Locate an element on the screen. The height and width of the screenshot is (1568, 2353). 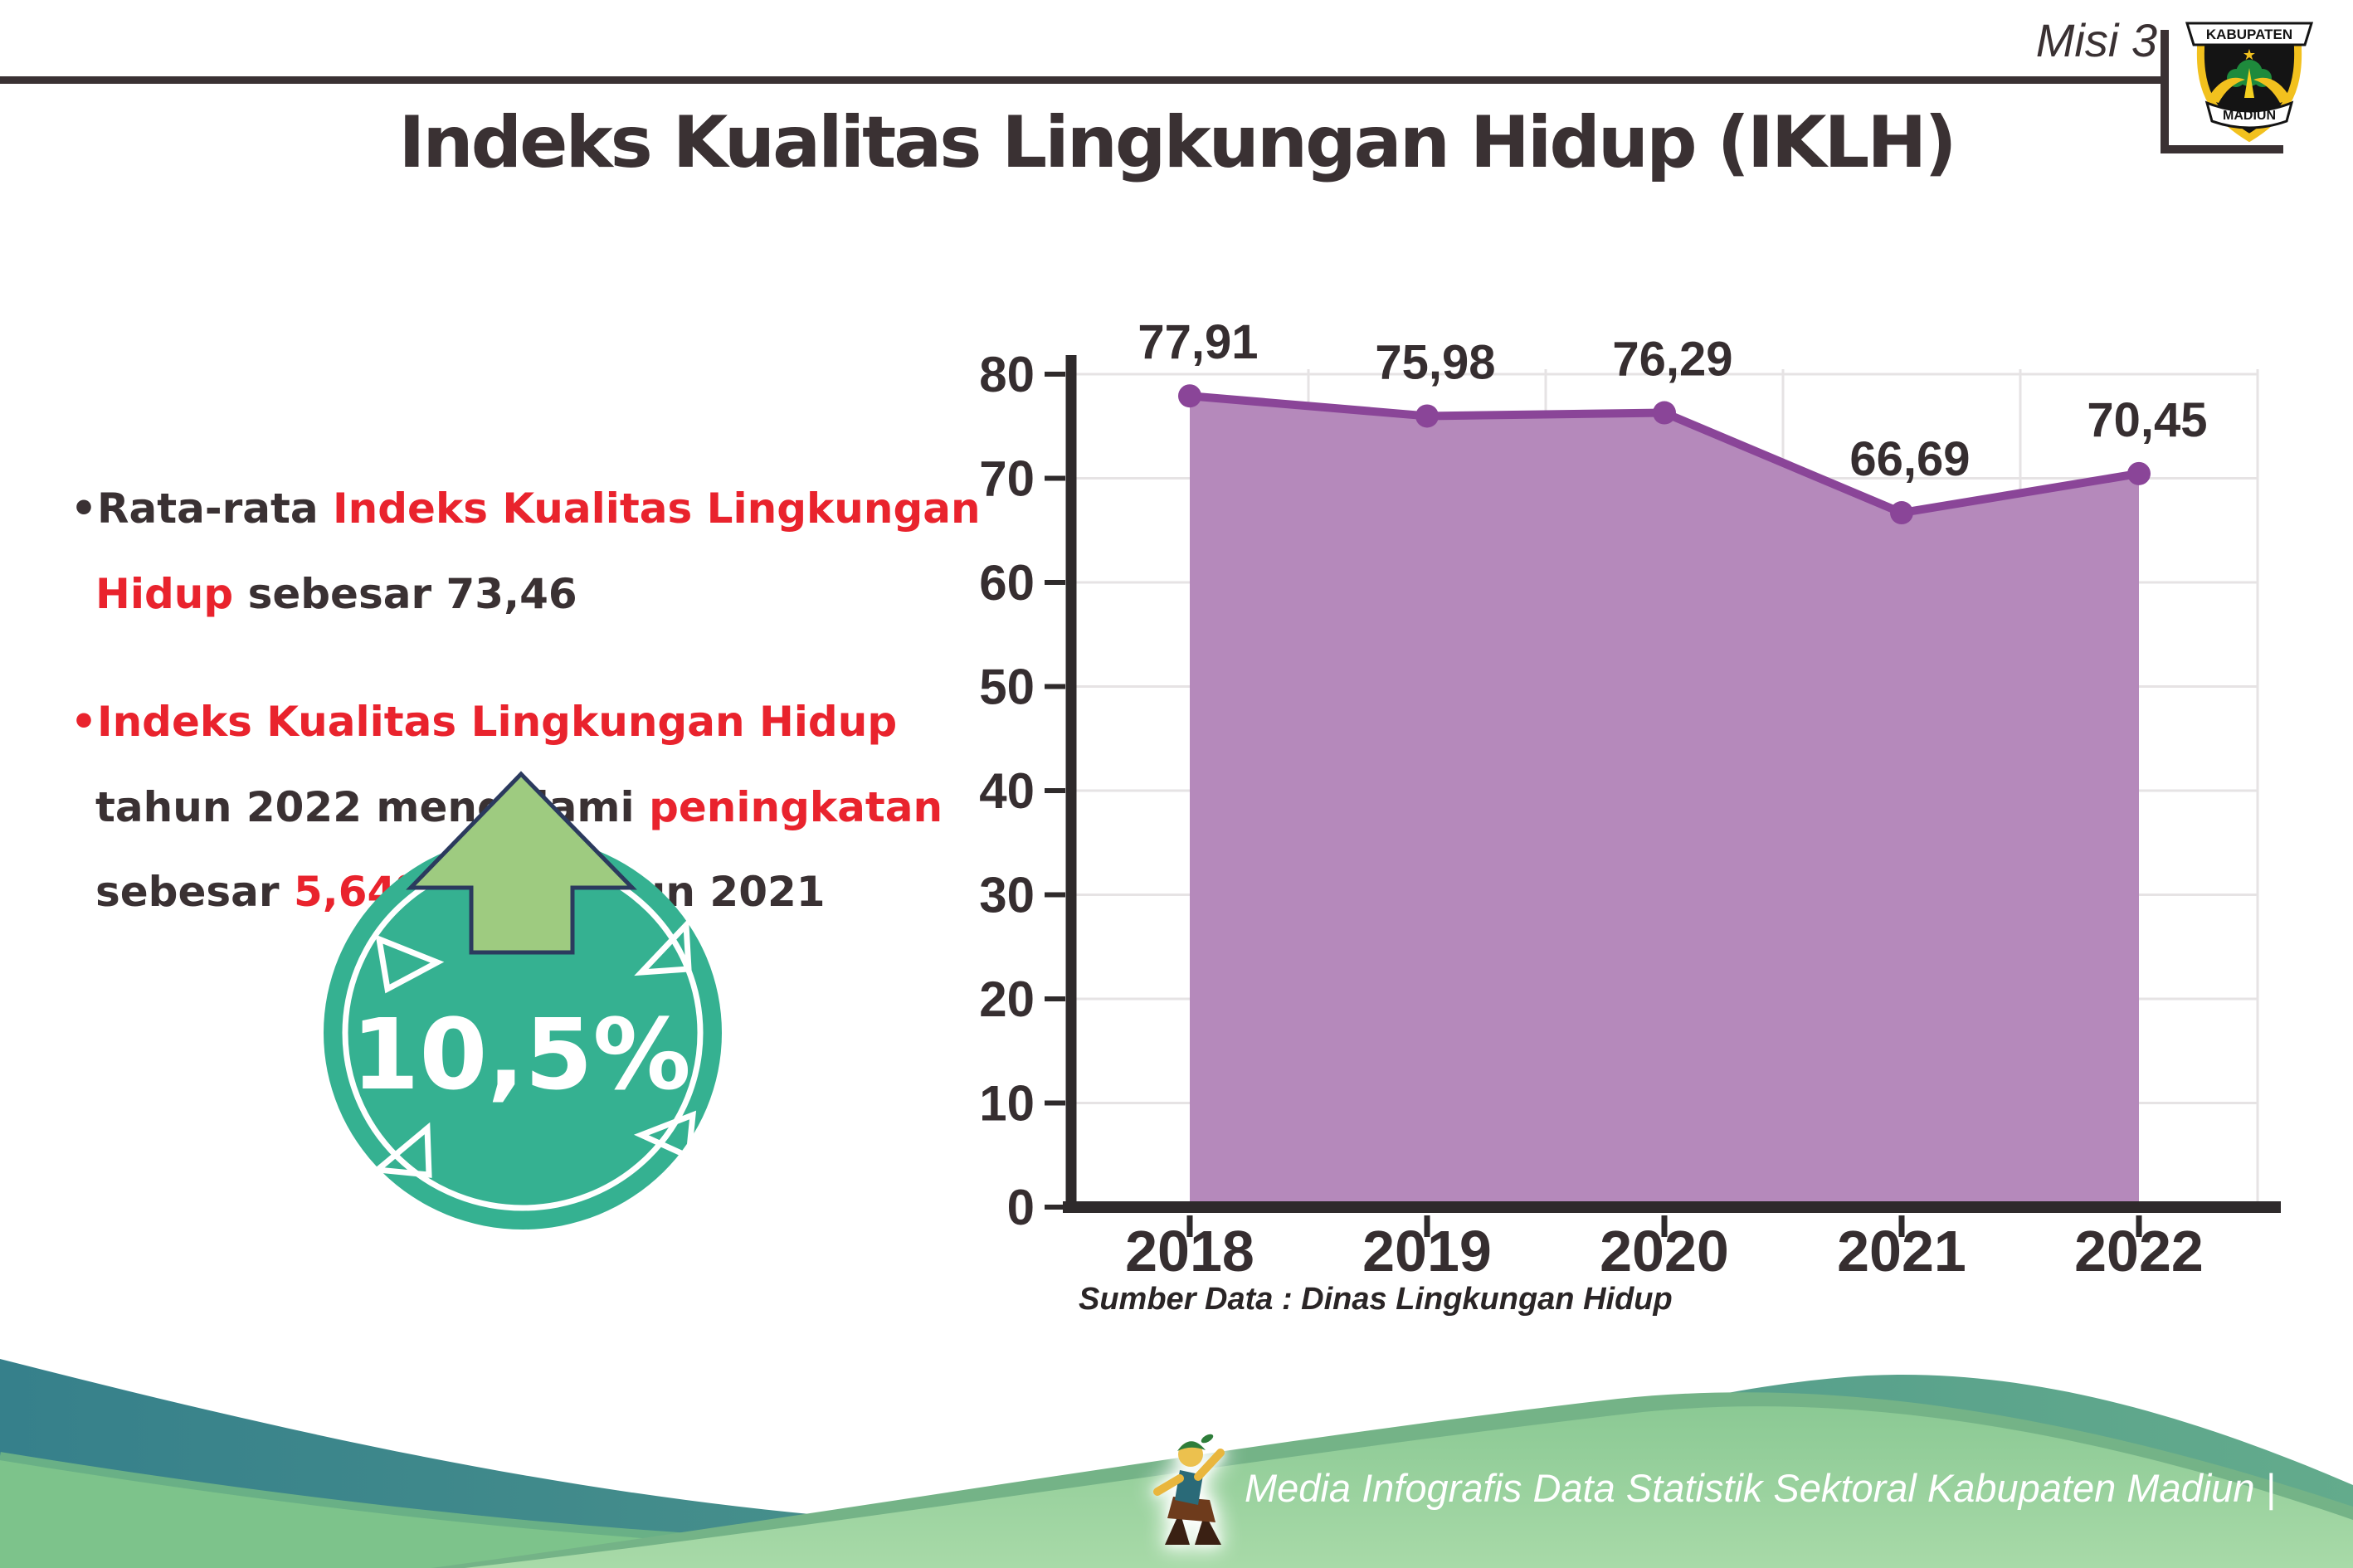
wing-right-icon is located at coordinates (2272, 90).